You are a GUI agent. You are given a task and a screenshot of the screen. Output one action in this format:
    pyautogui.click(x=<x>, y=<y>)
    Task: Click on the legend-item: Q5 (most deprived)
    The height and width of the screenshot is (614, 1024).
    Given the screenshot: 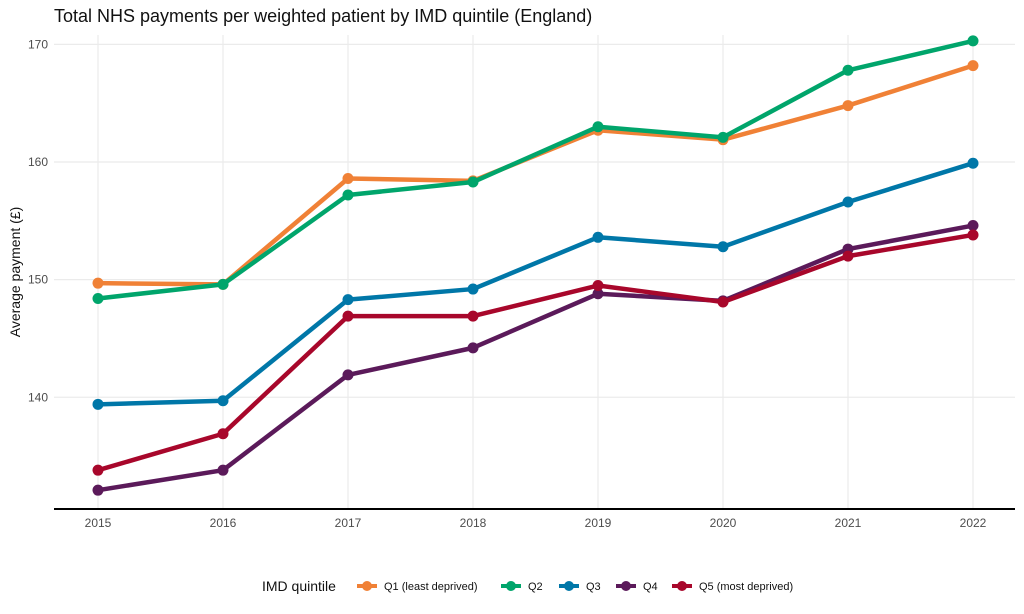 What is the action you would take?
    pyautogui.click(x=732, y=587)
    